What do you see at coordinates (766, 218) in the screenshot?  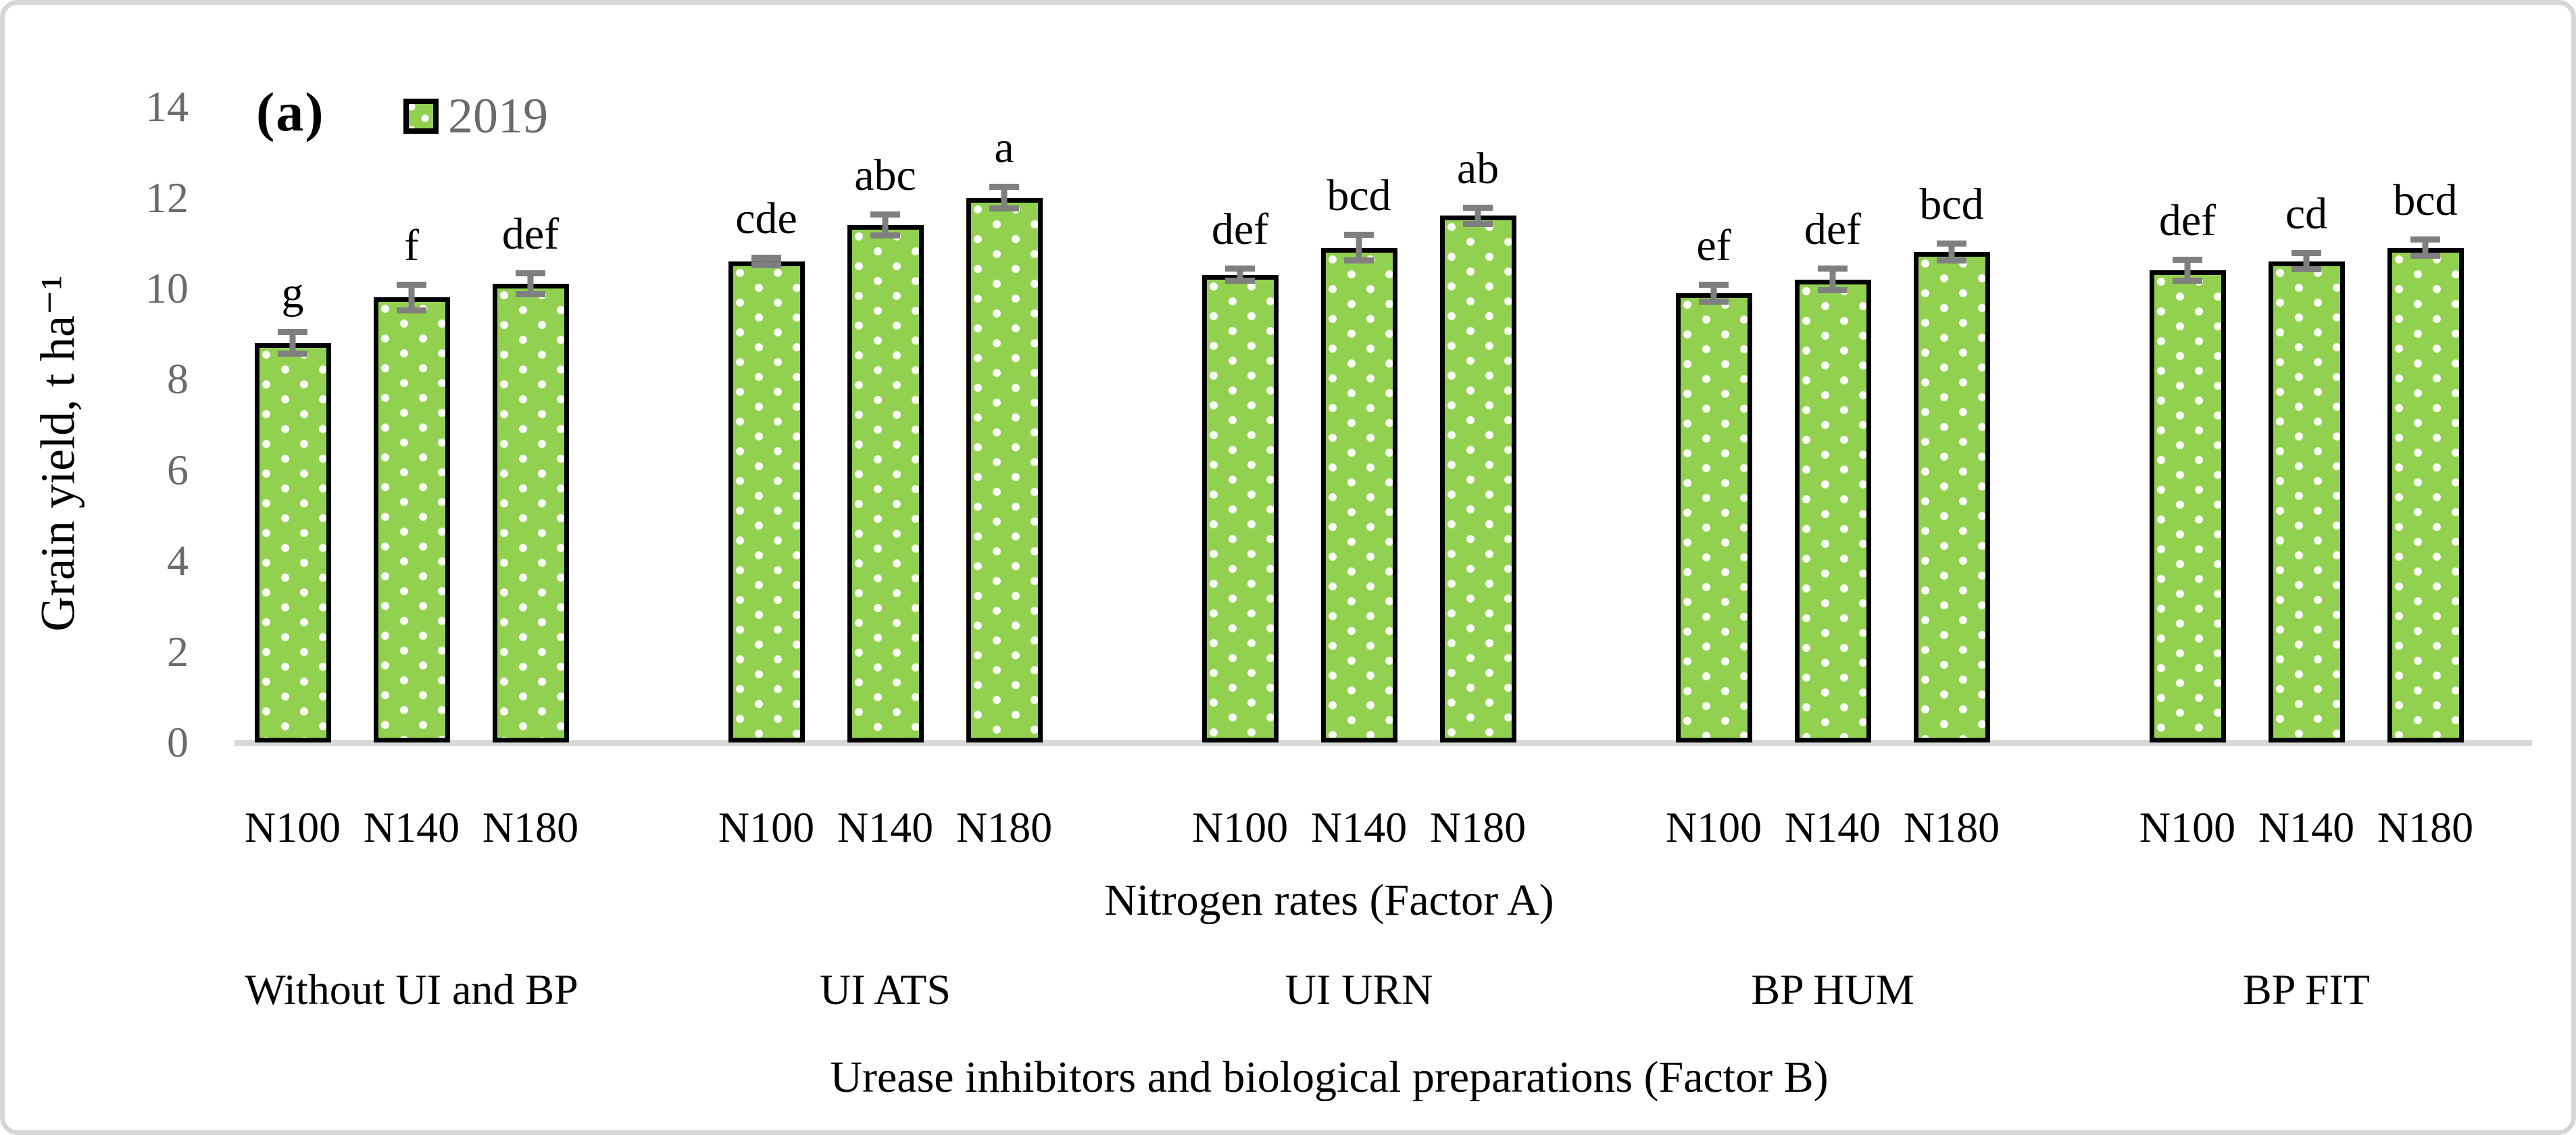 I see `significance-letter-cde: cde` at bounding box center [766, 218].